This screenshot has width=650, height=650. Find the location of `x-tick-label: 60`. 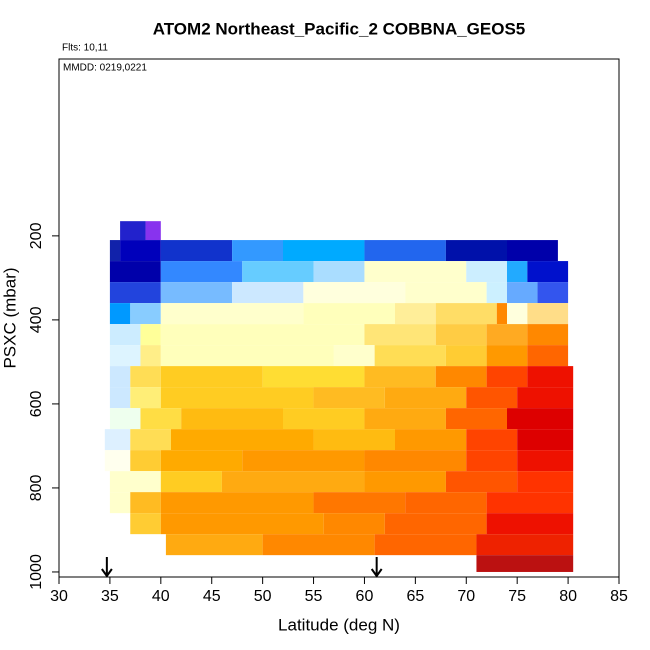

x-tick-label: 60 is located at coordinates (365, 596).